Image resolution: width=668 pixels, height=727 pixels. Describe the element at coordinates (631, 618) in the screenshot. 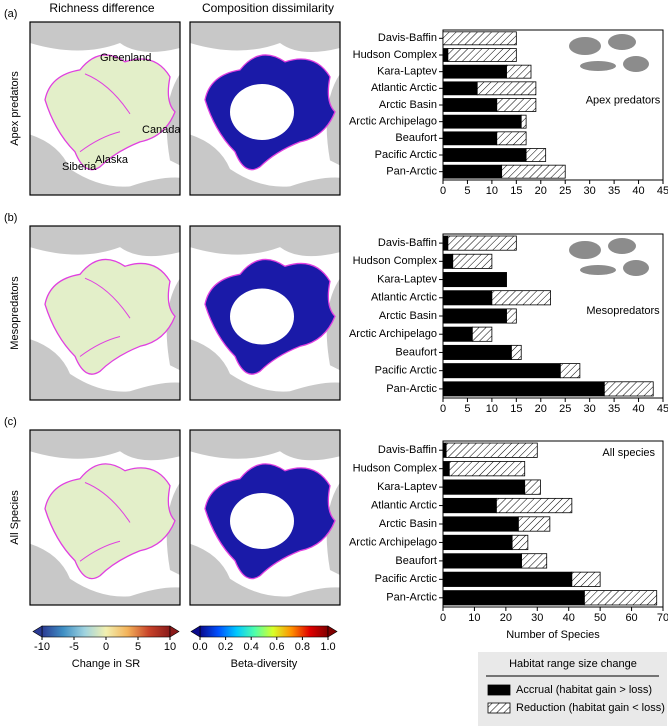

I see `x-tick-label: 60` at that location.